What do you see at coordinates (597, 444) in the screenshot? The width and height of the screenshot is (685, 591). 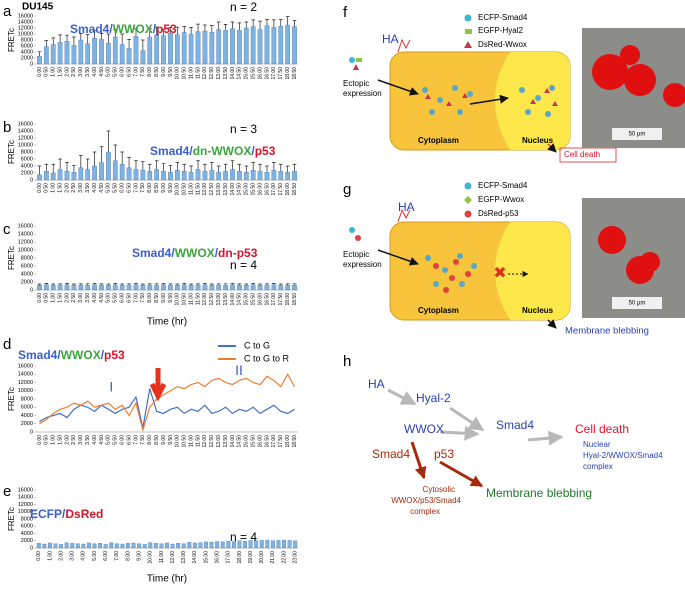 I see `complex-label: Nuclear` at bounding box center [597, 444].